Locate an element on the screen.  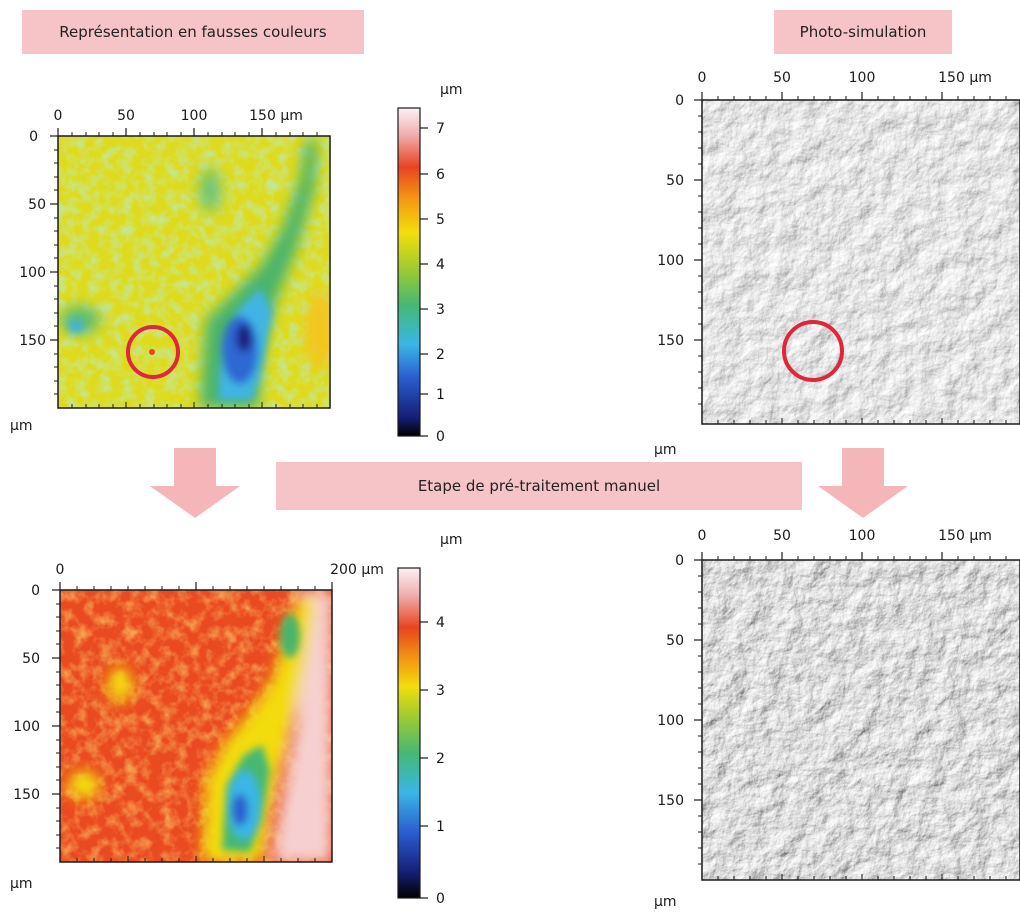
highlight-circle-top-right is located at coordinates (813, 351).